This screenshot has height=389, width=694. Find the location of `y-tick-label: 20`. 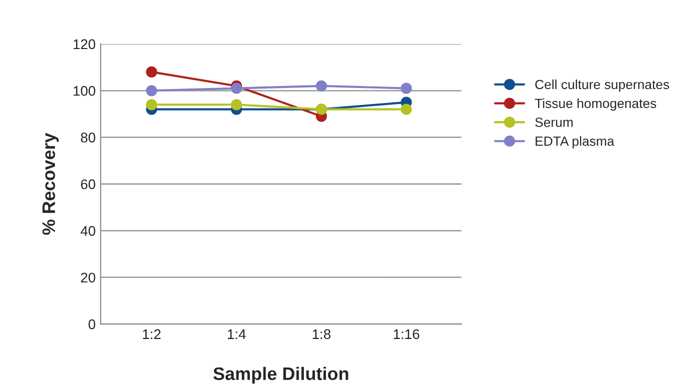

y-tick-label: 20 is located at coordinates (88, 277).